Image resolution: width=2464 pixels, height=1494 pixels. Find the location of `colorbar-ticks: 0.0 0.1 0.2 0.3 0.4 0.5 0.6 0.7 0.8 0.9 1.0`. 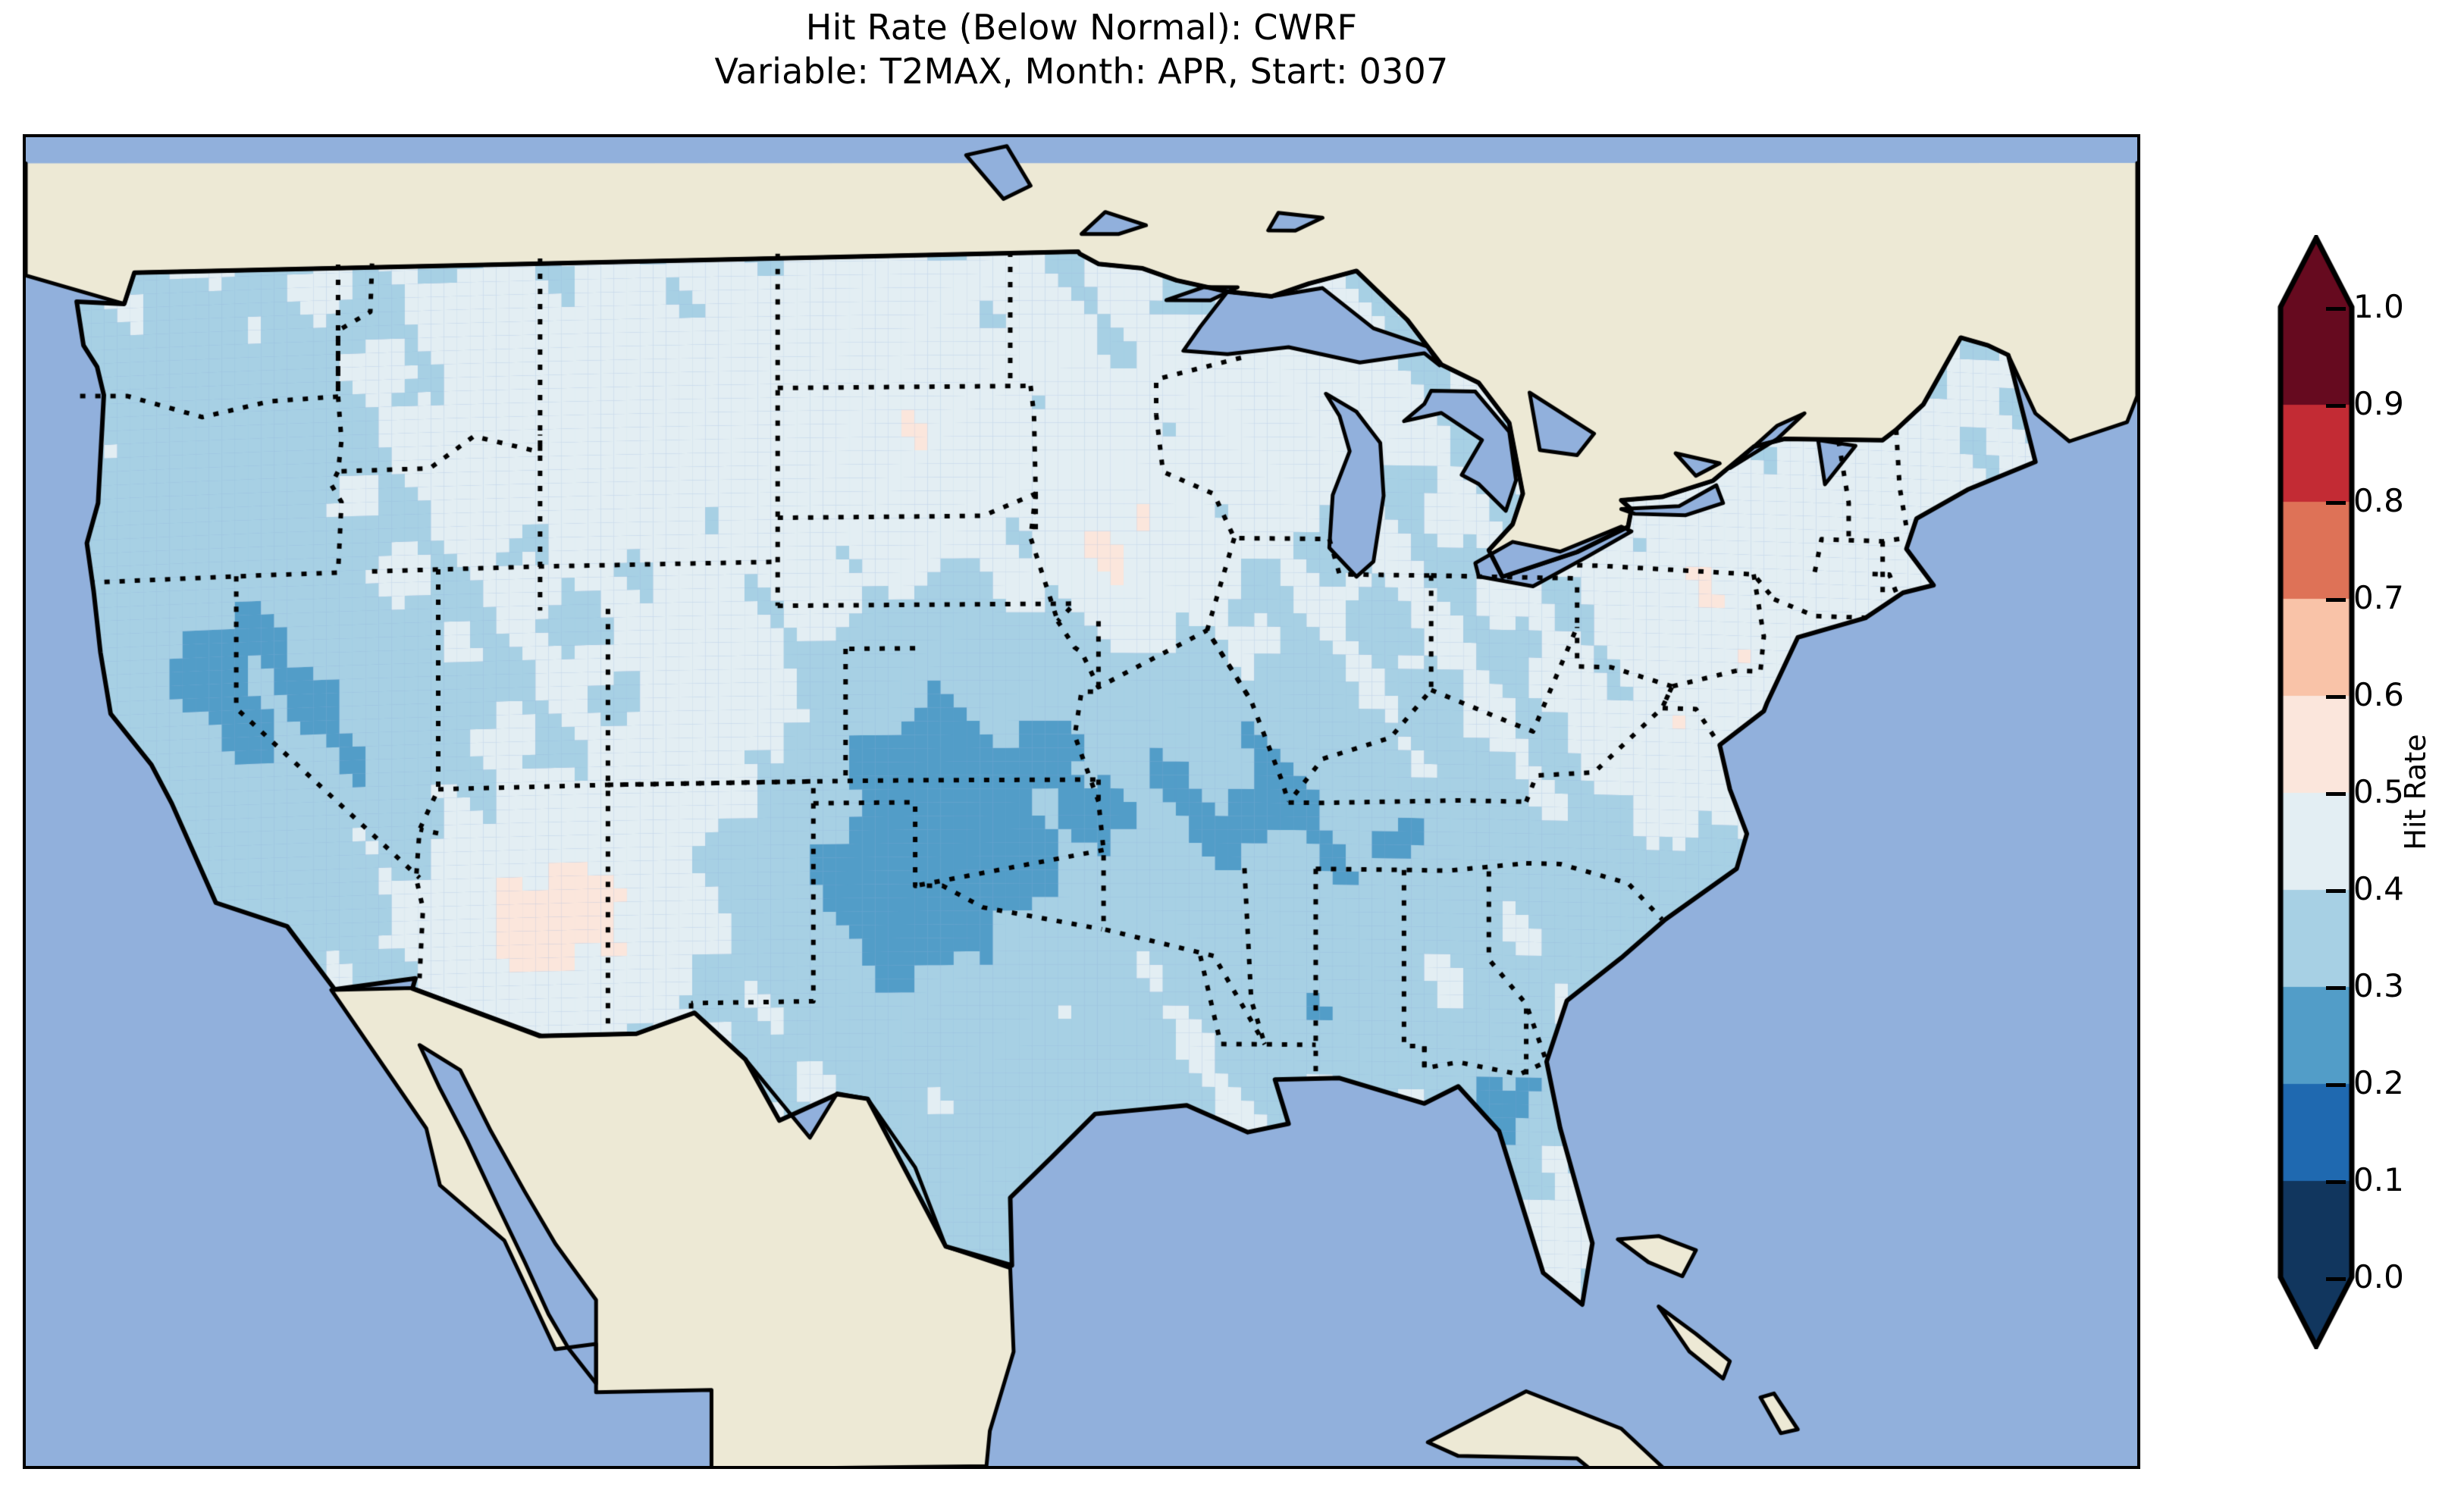

colorbar-ticks: 0.0 0.1 0.2 0.3 0.4 0.5 0.6 0.7 0.8 0.9 1.0 is located at coordinates (2357, 792).